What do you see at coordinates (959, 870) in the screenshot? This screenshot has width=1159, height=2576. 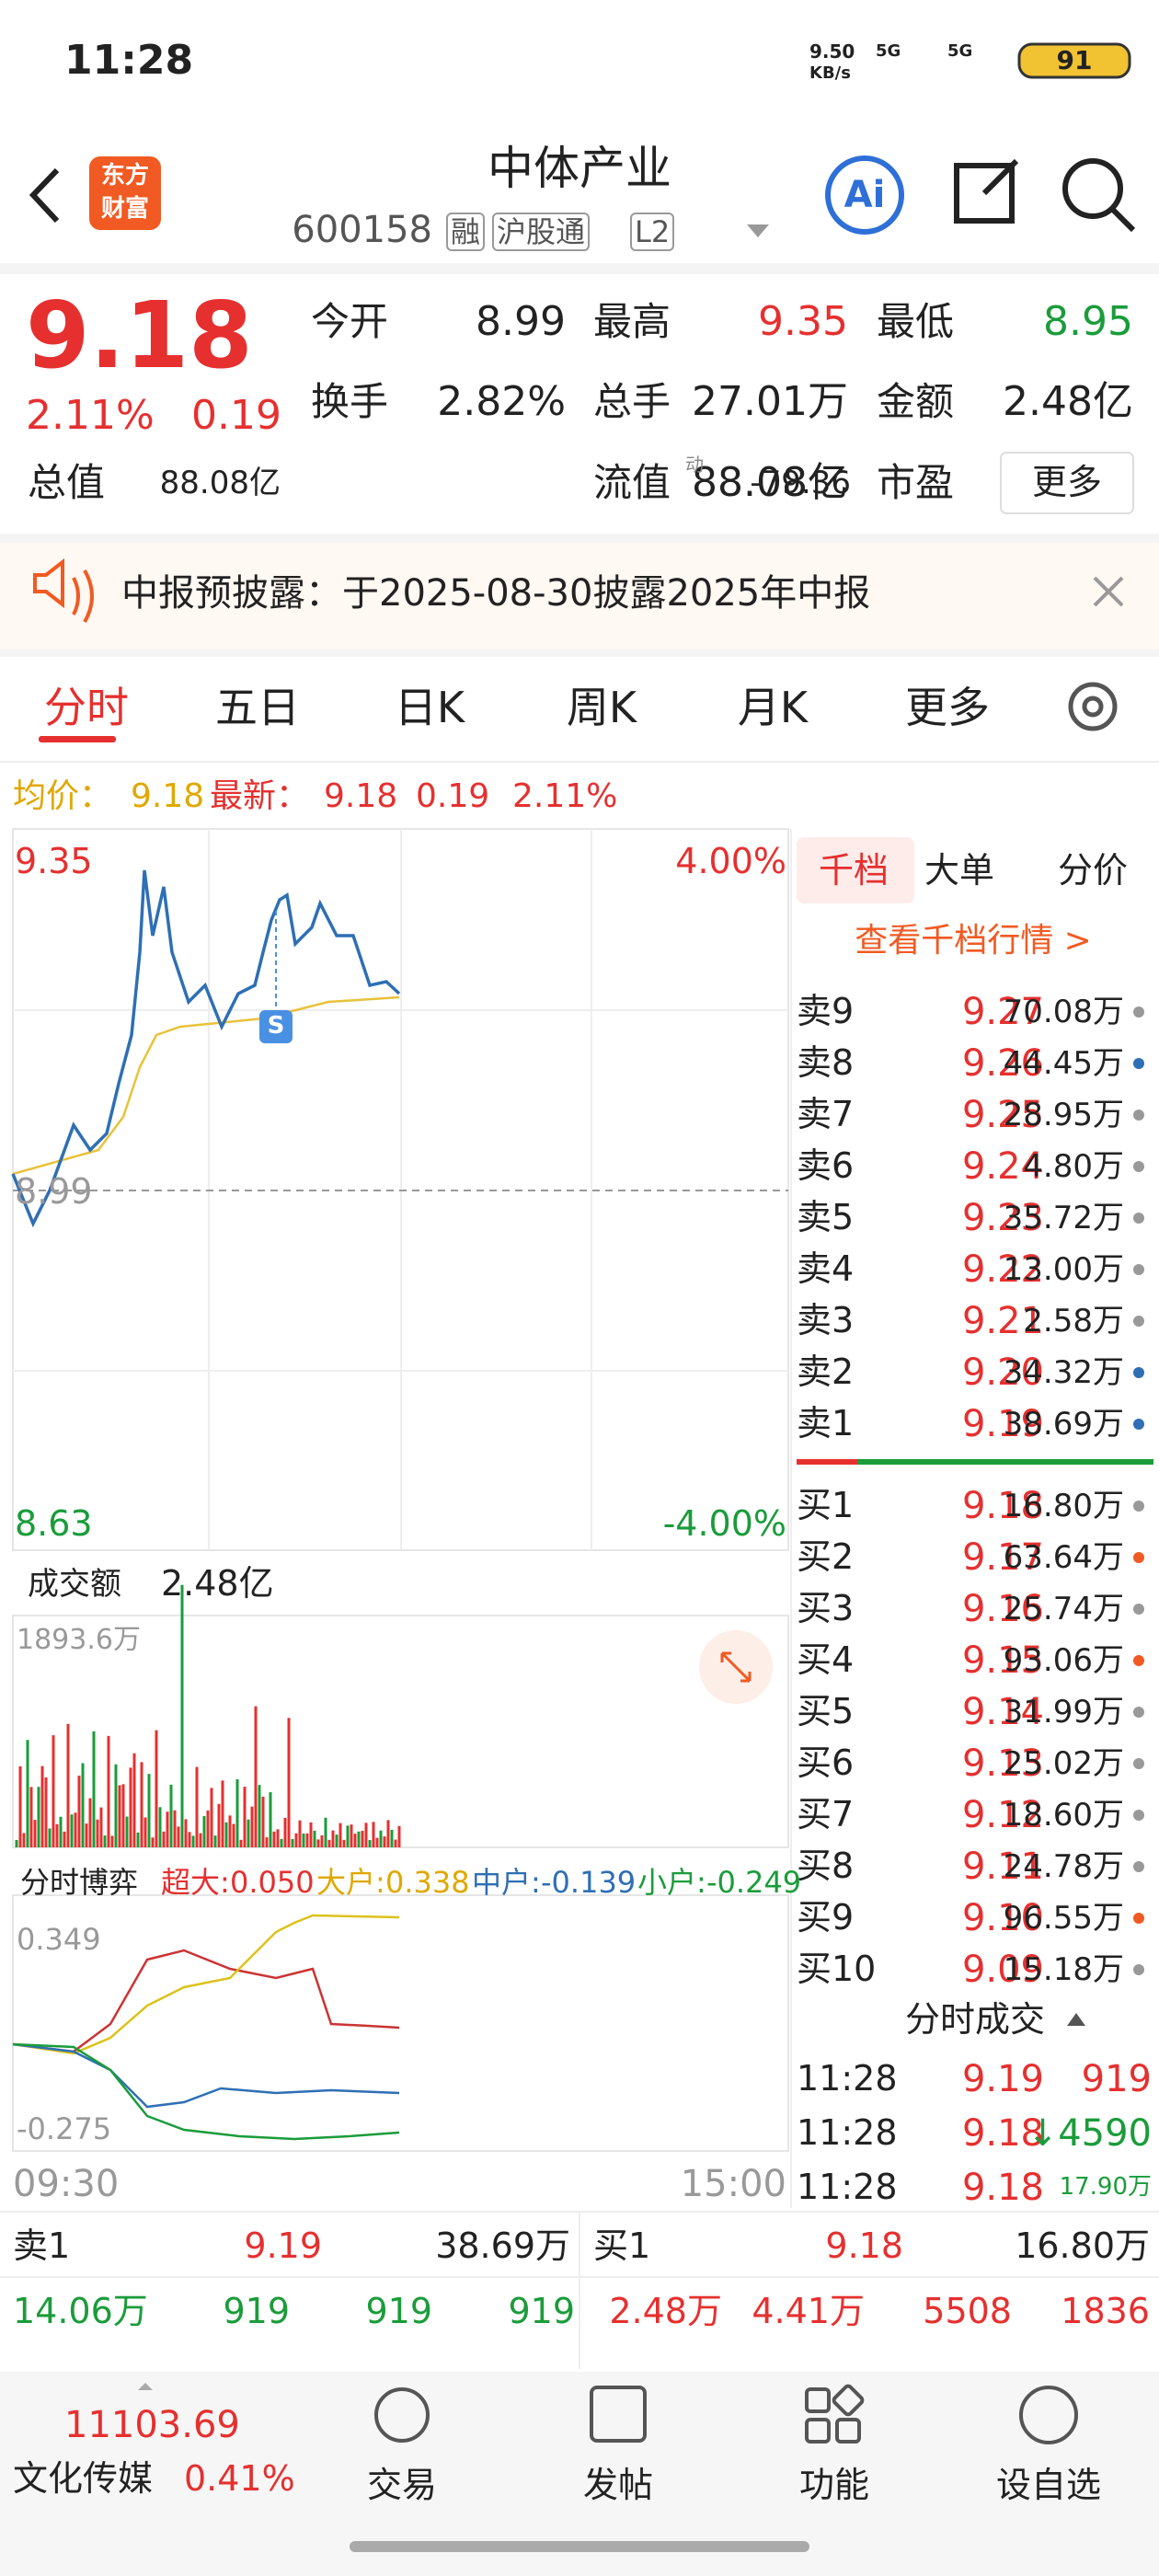 I see `order-tab: 大单` at bounding box center [959, 870].